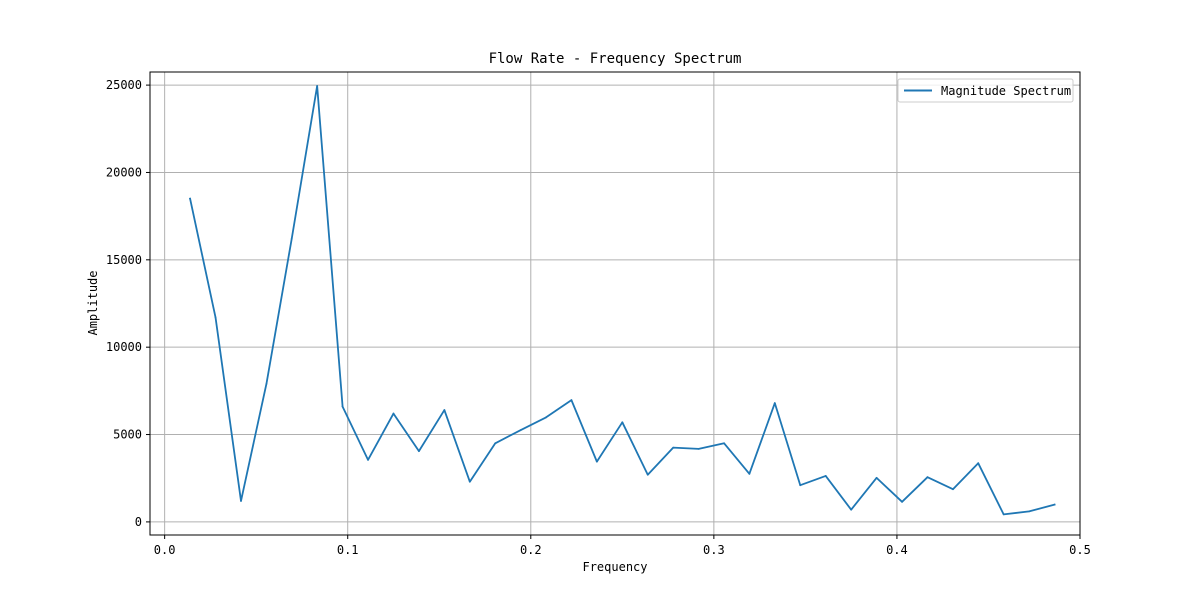 This screenshot has width=1200, height=604. I want to click on x-tick-label: 0.1, so click(348, 550).